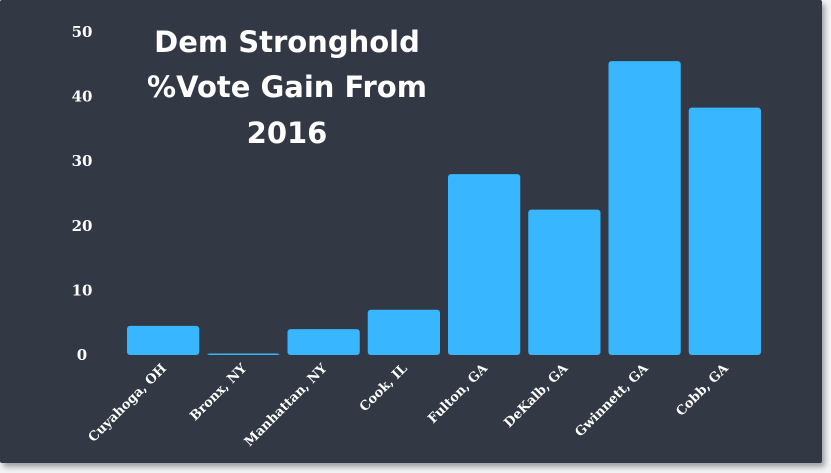  Describe the element at coordinates (702, 390) in the screenshot. I see `x-tick-label: Cobb, GA` at that location.